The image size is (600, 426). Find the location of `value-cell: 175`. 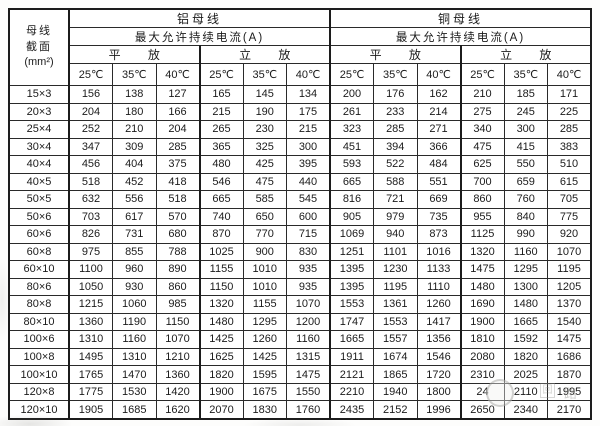

value-cell: 175 is located at coordinates (308, 112).